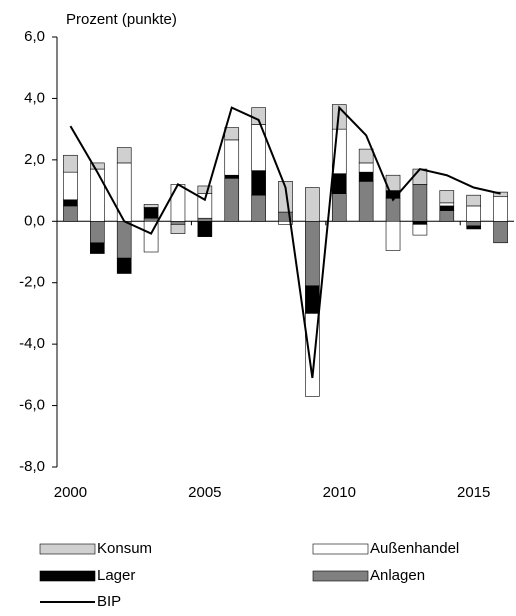  Describe the element at coordinates (32, 405) in the screenshot. I see `y-tick-label: -6,0` at that location.